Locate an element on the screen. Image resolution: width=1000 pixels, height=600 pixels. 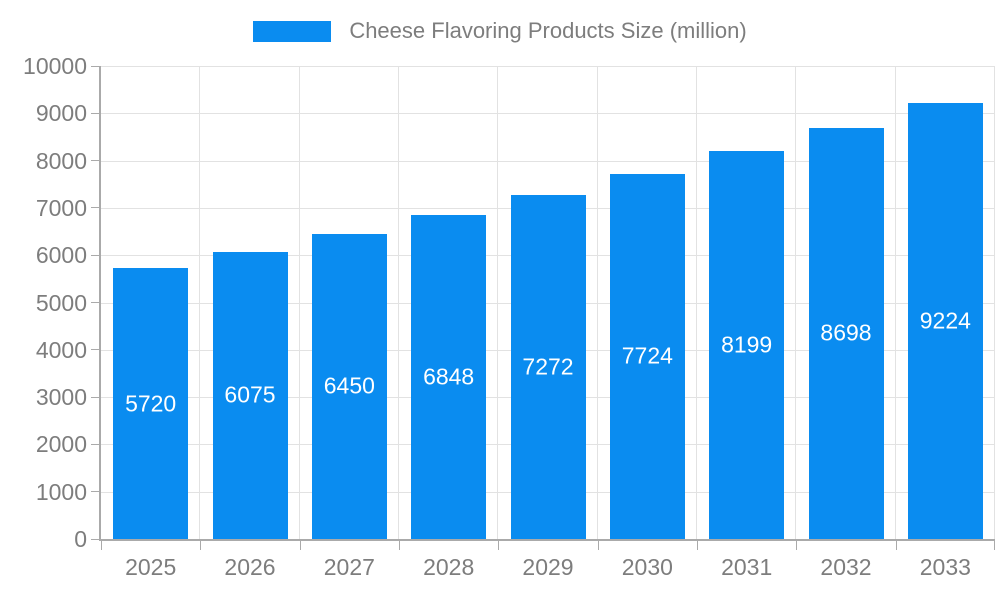
bar-value-label: 6075 is located at coordinates (250, 394).